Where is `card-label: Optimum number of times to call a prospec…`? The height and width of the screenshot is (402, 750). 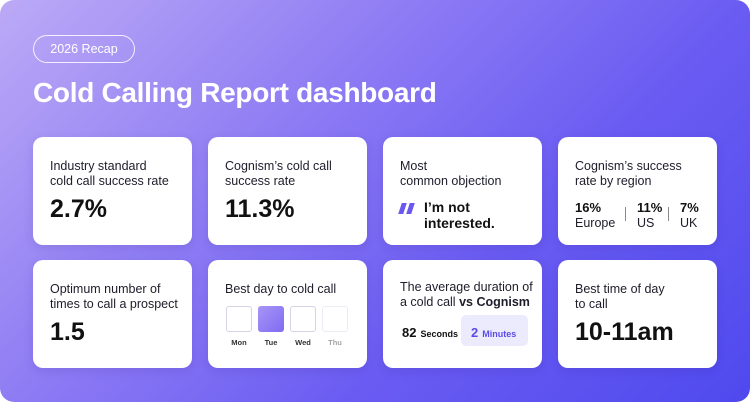 card-label: Optimum number of times to call a prospec… is located at coordinates (114, 297).